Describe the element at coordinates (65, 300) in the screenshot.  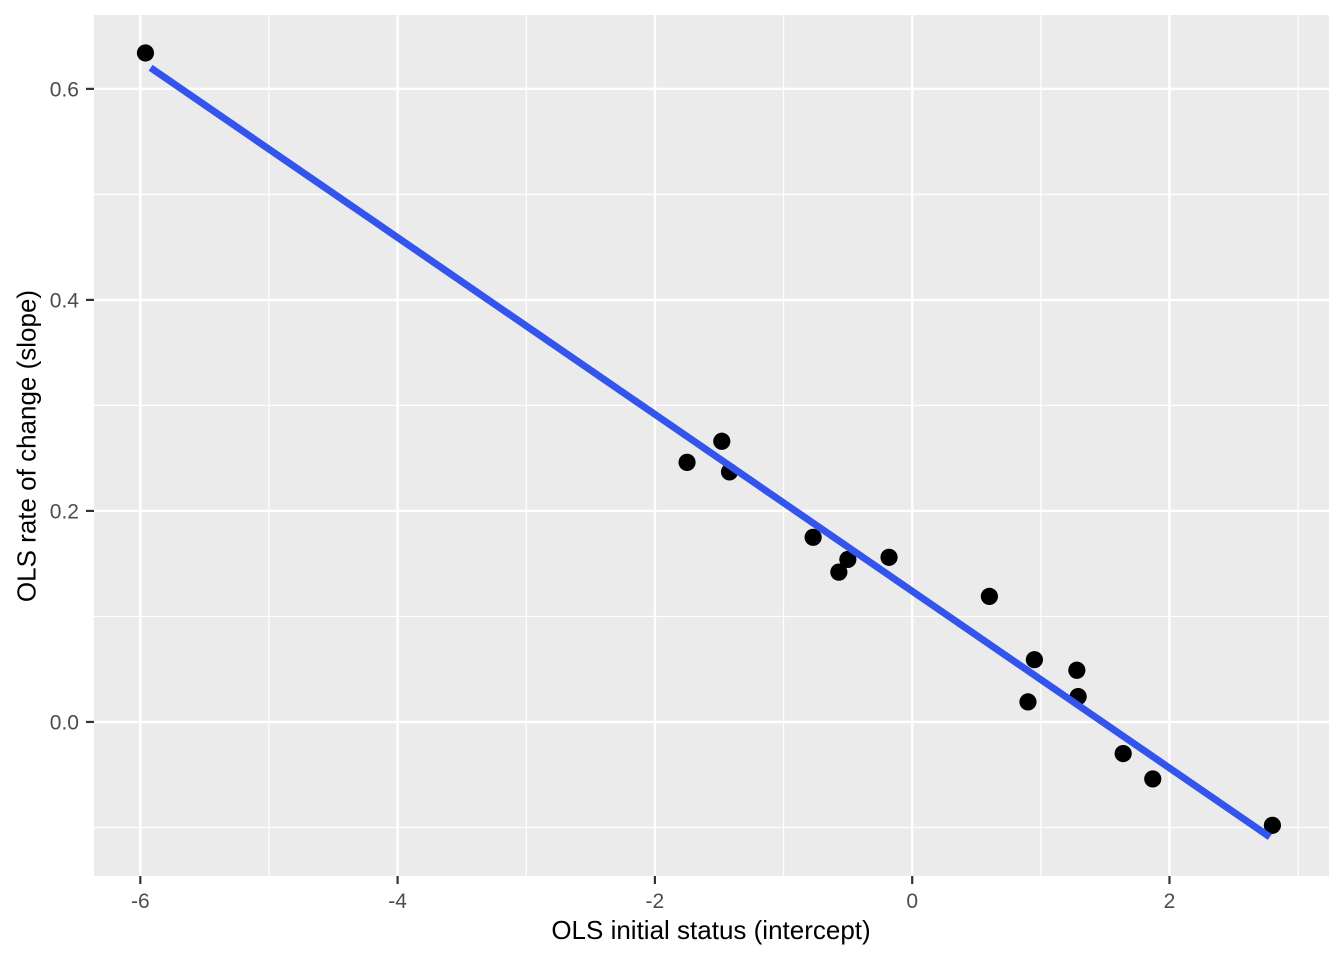
I see `y-tick-label: 0.4` at that location.